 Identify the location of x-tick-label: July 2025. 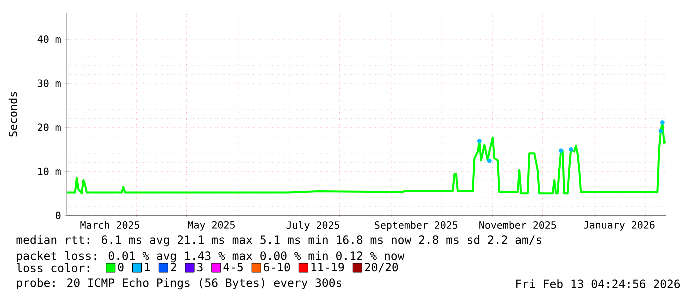
(313, 226).